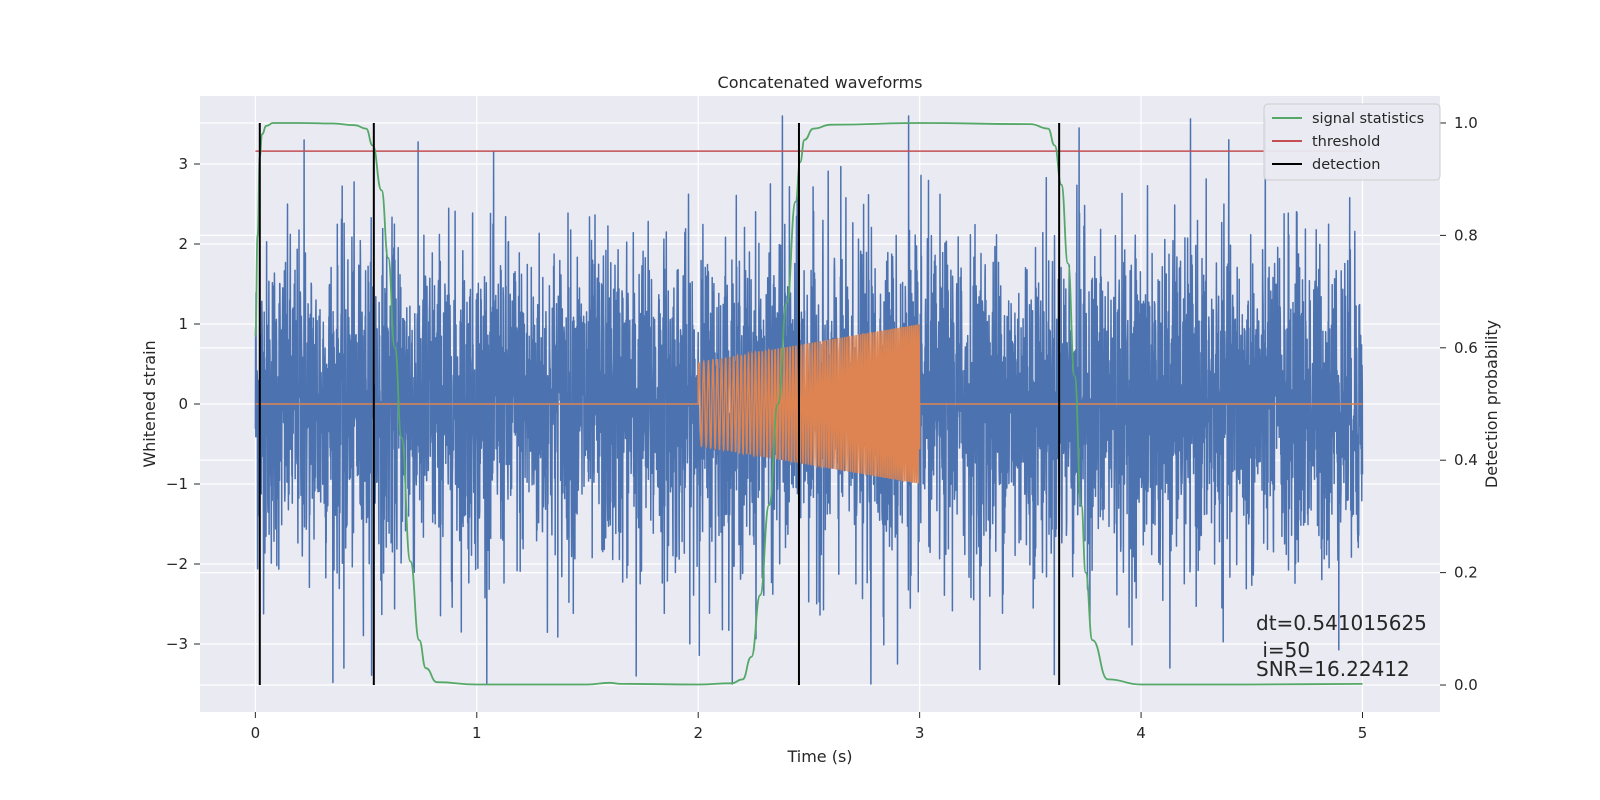 This screenshot has width=1600, height=800. I want to click on y2-tick-label: 1.0, so click(1466, 123).